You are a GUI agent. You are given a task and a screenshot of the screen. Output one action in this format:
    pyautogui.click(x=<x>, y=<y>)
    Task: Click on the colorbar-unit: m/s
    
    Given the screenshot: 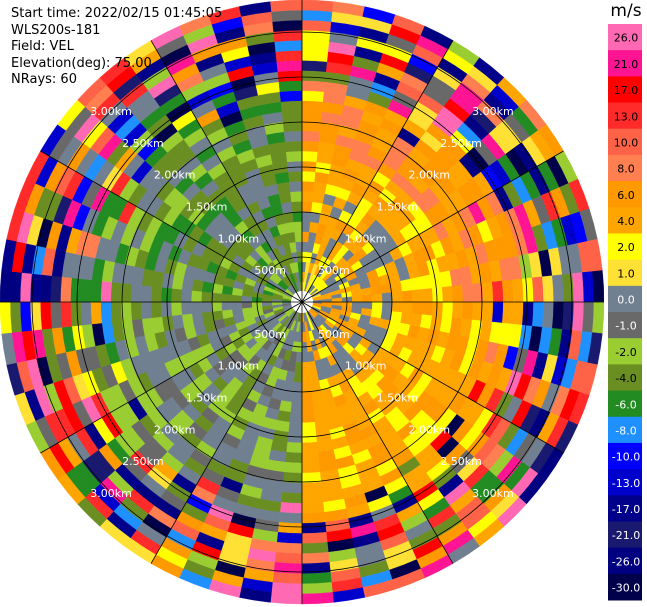 What is the action you would take?
    pyautogui.click(x=625, y=11)
    